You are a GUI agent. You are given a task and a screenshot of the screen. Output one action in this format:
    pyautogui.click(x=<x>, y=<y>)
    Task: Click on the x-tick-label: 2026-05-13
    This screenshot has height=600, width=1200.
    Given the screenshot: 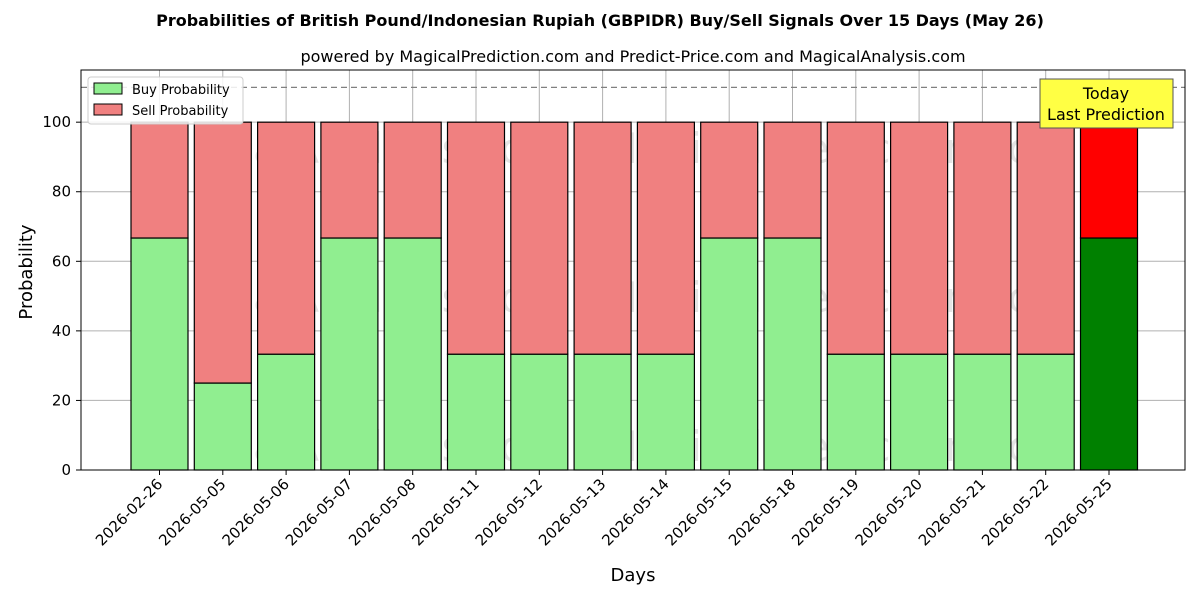 What is the action you would take?
    pyautogui.click(x=572, y=512)
    